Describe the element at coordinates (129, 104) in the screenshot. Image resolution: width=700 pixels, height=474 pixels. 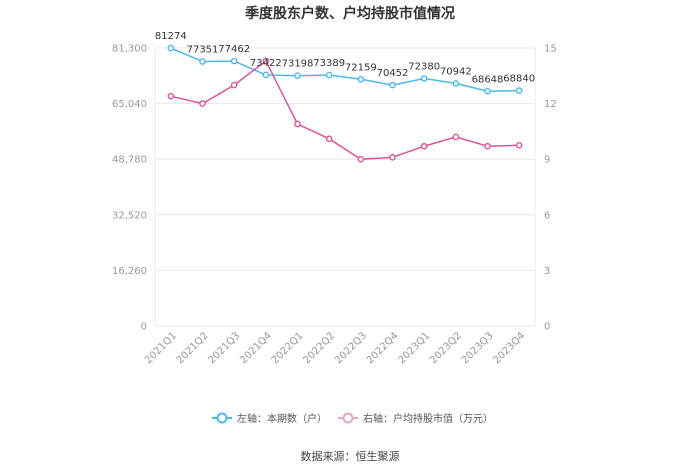
I see `left-tick-label: 65,040` at that location.